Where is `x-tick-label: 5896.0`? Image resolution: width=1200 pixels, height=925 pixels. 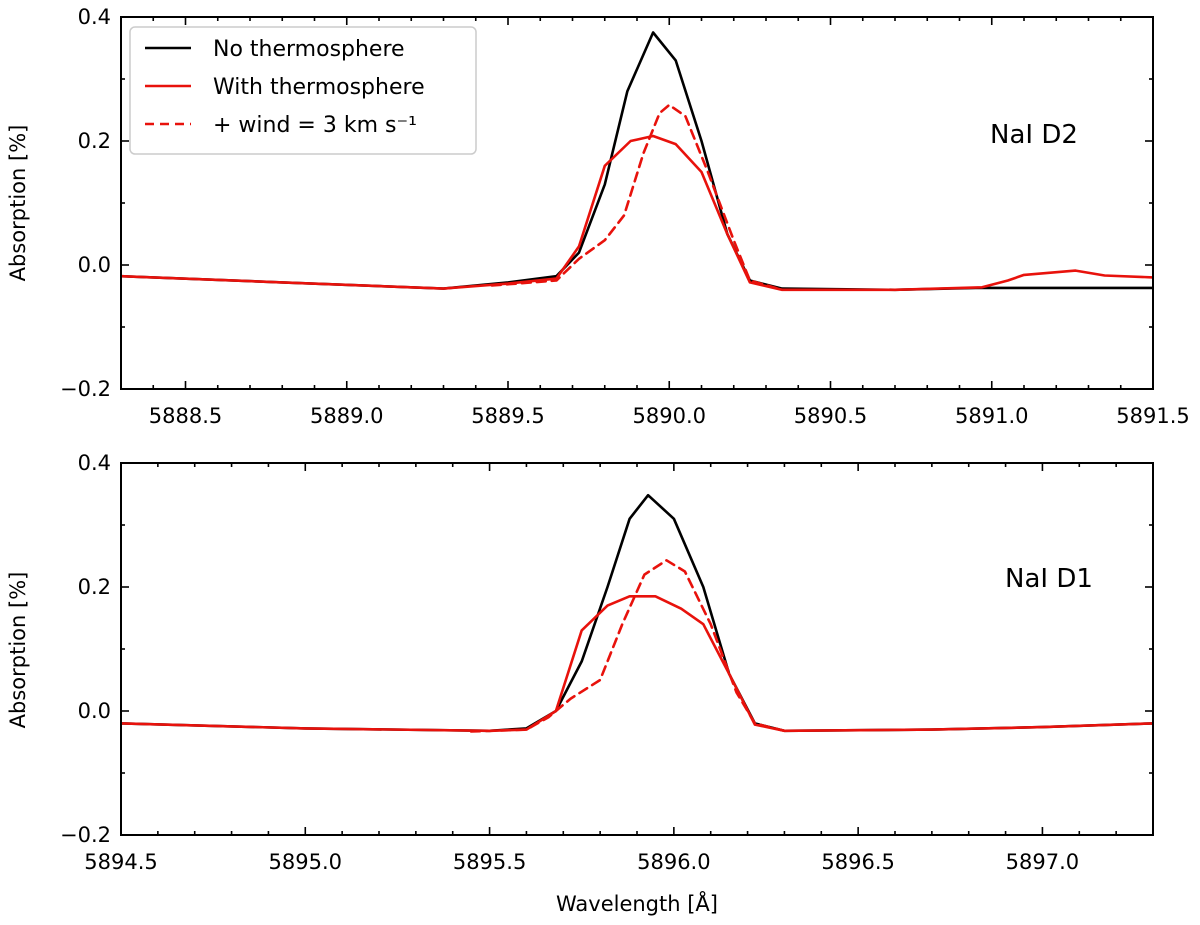 x-tick-label: 5896.0 is located at coordinates (673, 862).